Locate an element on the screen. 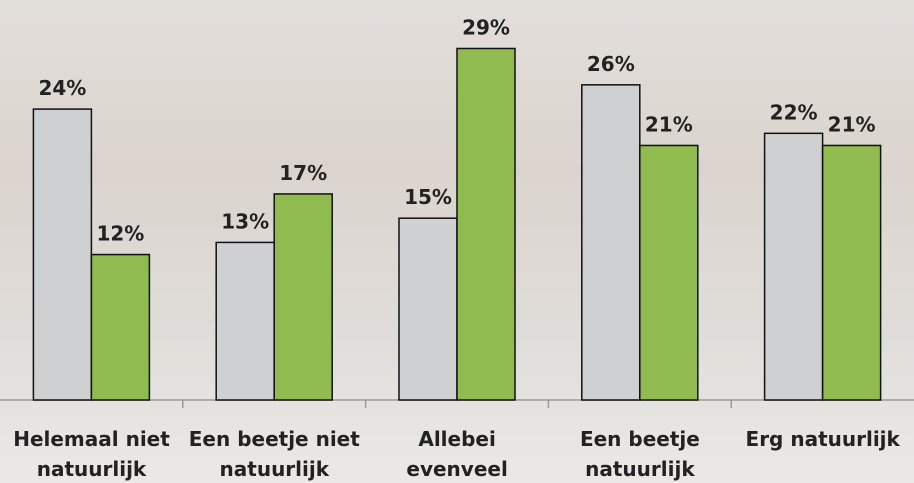 The width and height of the screenshot is (914, 483). value-label: 24% is located at coordinates (62, 88).